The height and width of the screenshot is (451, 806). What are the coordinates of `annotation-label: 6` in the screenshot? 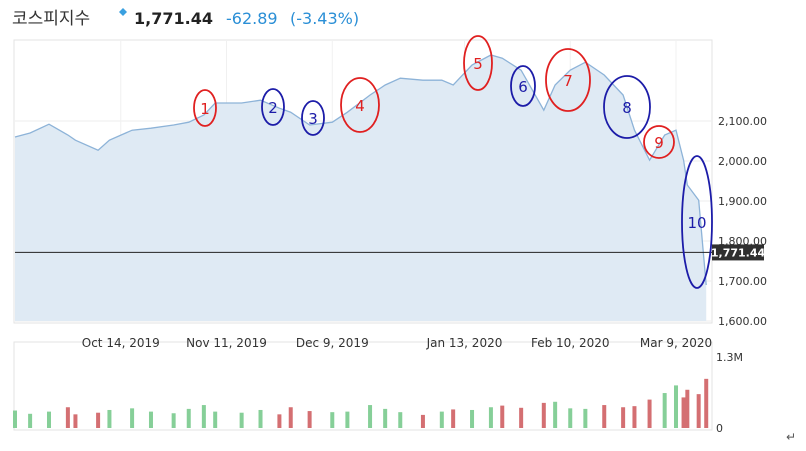 It's located at (523, 87).